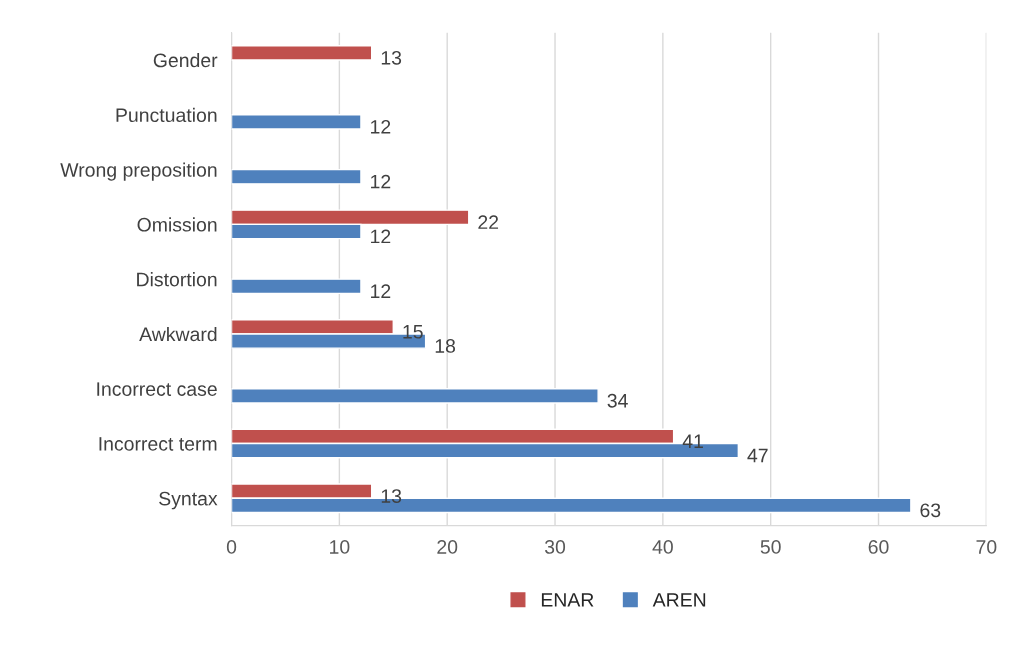  Describe the element at coordinates (930, 510) in the screenshot. I see `data-label: 63` at that location.